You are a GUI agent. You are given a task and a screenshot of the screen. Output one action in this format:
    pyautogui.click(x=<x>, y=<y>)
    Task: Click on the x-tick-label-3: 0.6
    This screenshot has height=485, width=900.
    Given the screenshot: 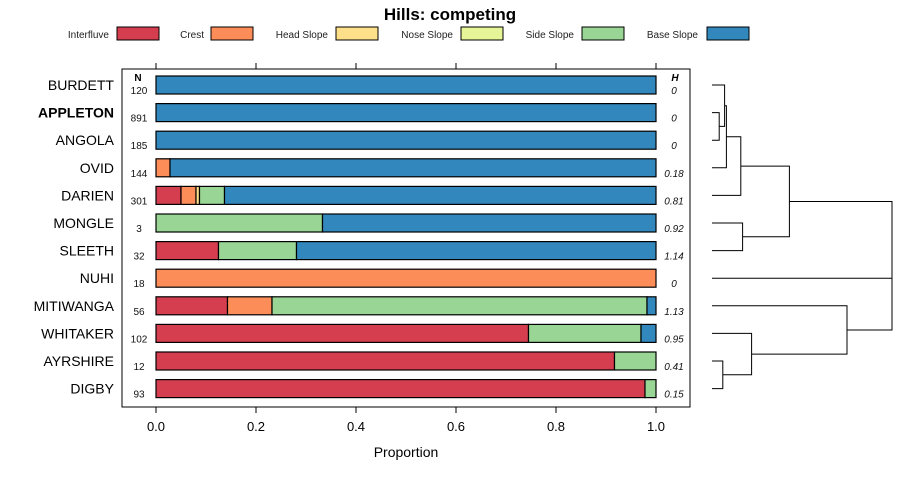 What is the action you would take?
    pyautogui.click(x=456, y=426)
    